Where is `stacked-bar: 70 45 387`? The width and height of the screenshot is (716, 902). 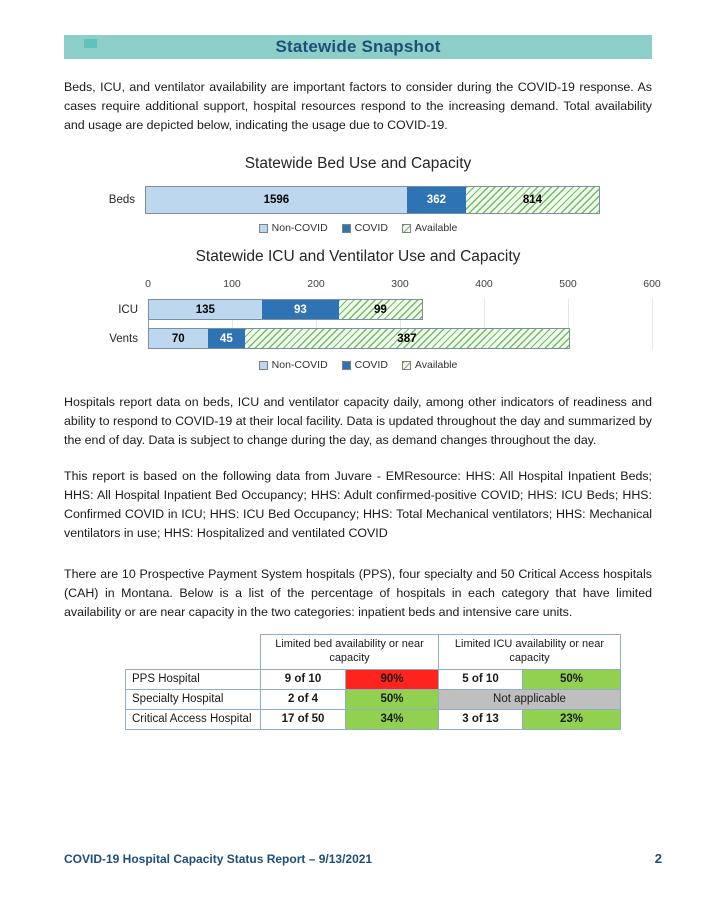
stacked-bar: 70 45 387 is located at coordinates (359, 338).